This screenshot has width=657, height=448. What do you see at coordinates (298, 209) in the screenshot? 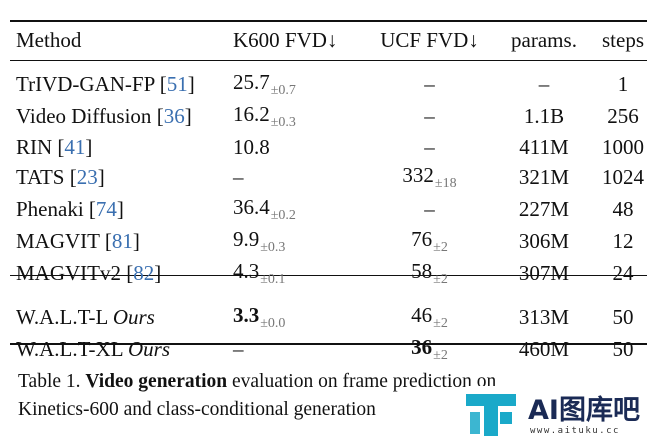
I see `k600-cell: 36.4±0.2` at bounding box center [298, 209].